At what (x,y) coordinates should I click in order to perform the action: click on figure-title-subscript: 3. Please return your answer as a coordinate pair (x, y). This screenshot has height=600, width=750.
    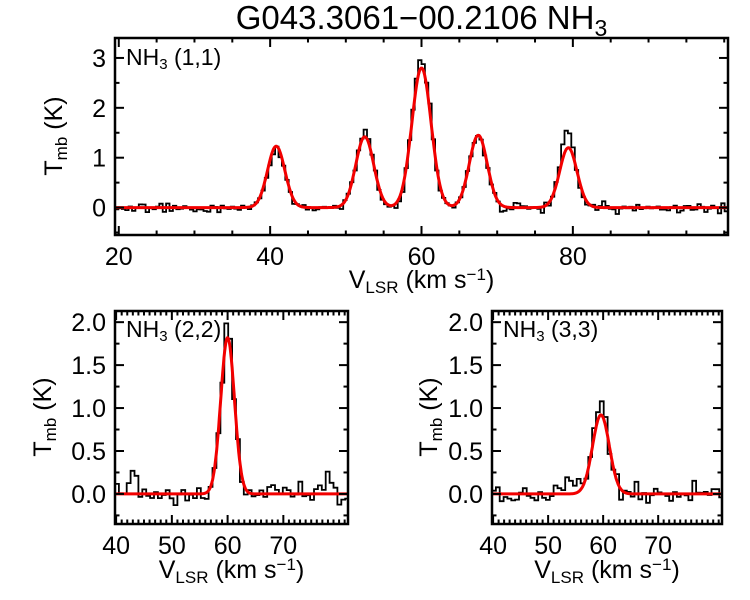
    Looking at the image, I should click on (601, 28).